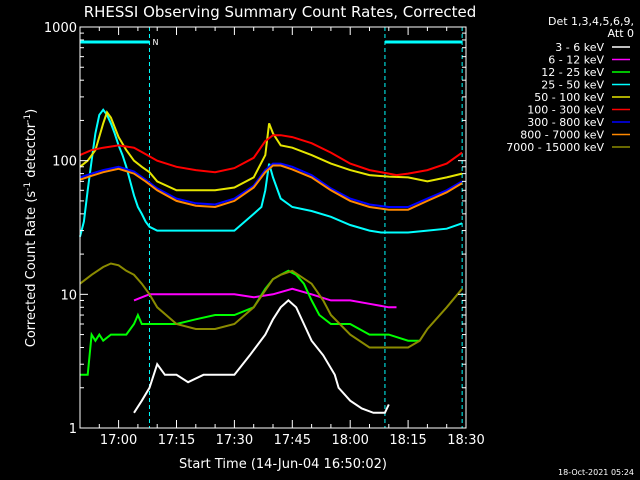 Image resolution: width=640 pixels, height=480 pixels. I want to click on x-tick-label-6: 18:30, so click(465, 440).